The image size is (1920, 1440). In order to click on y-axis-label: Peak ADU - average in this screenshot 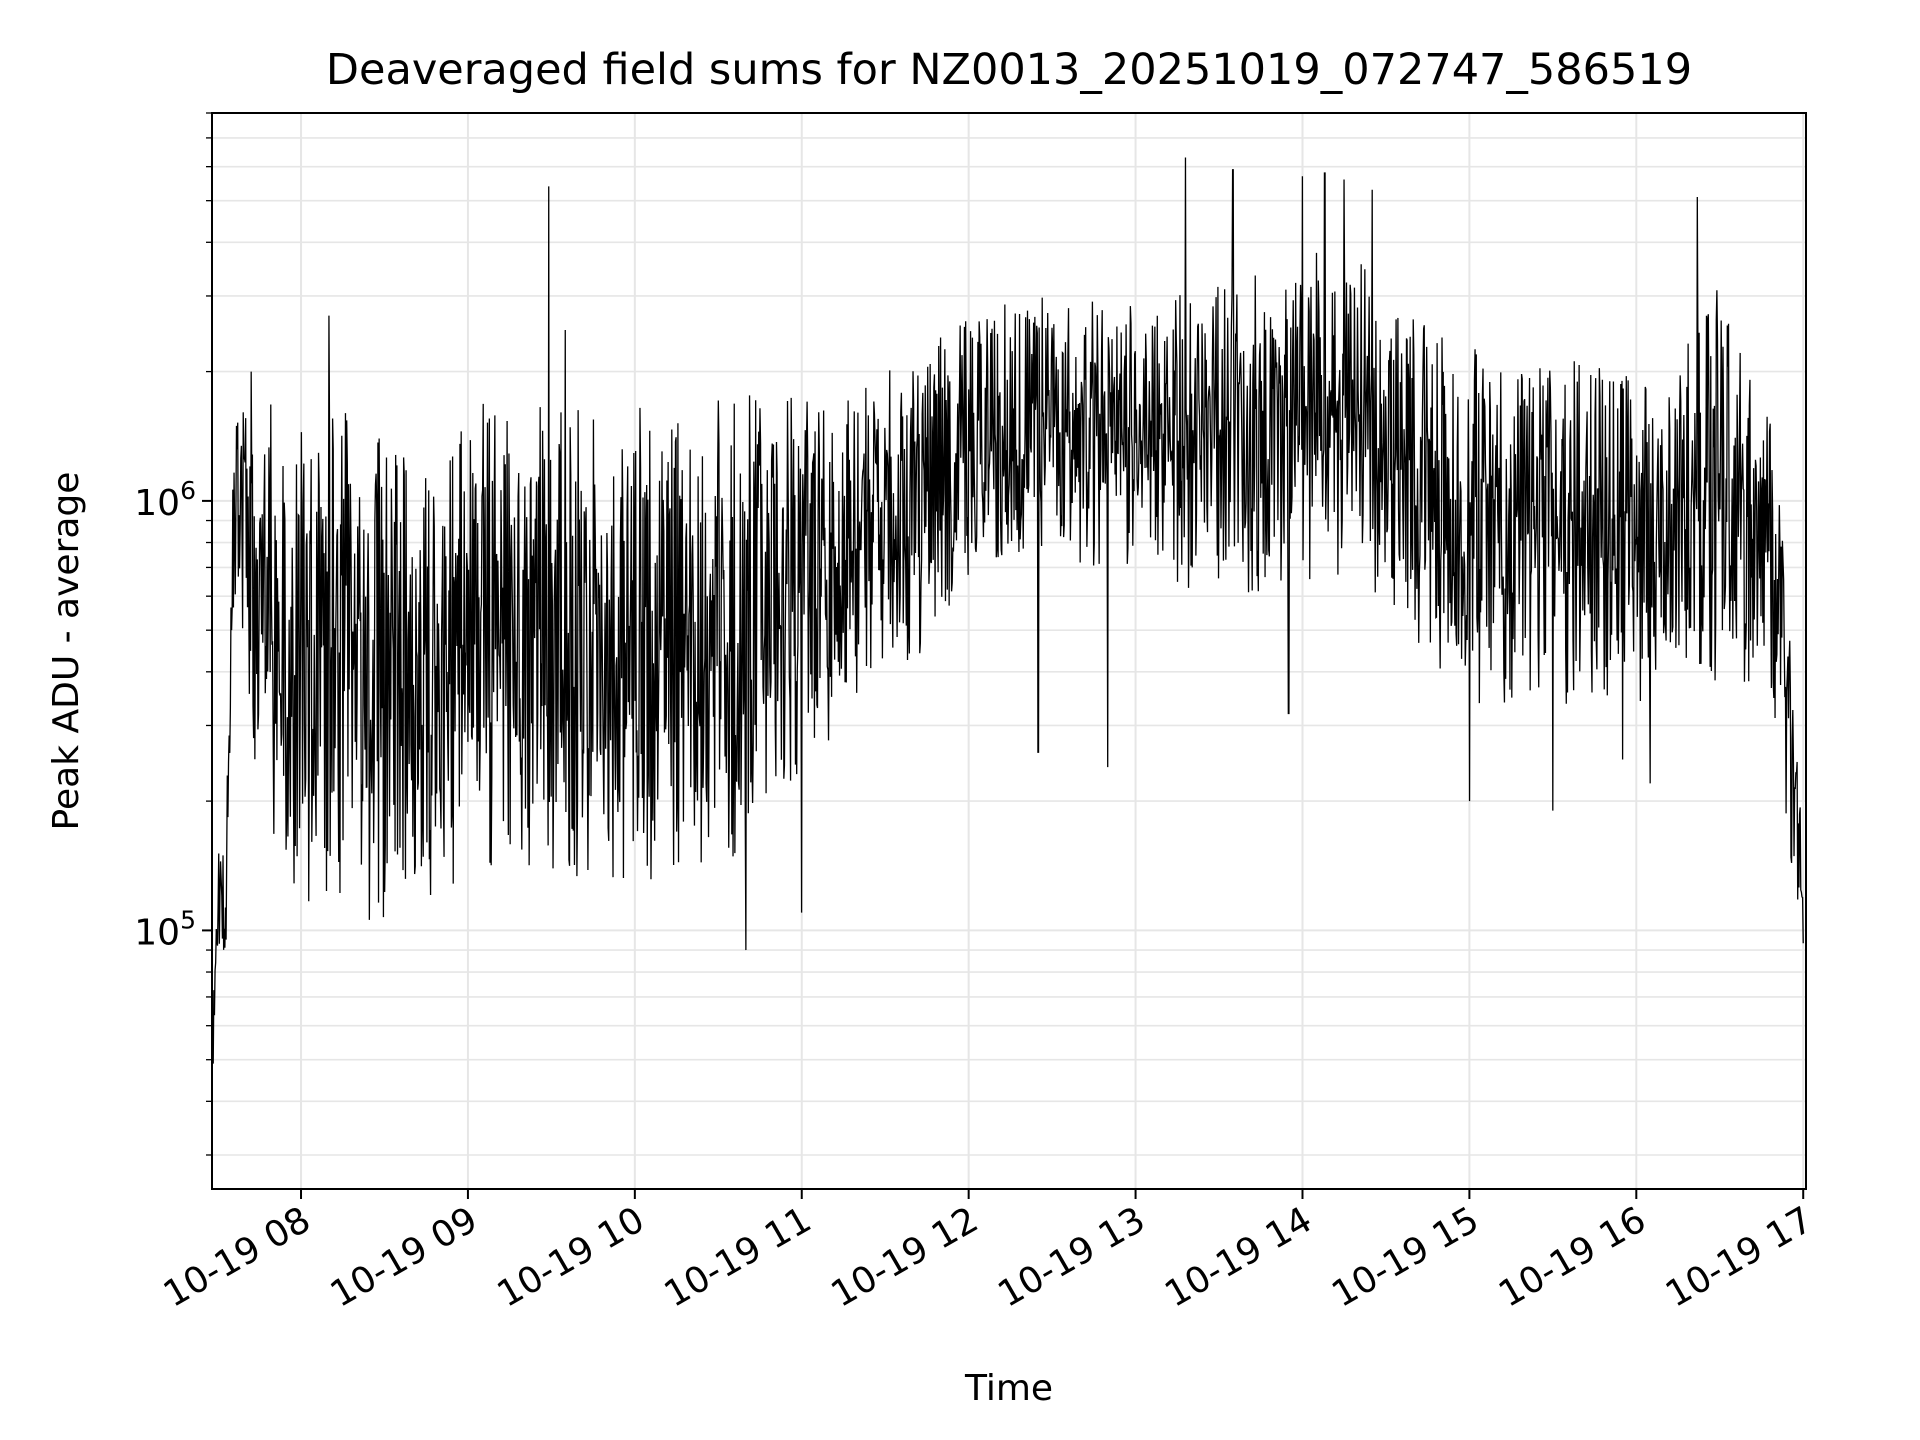, I will do `click(66, 651)`.